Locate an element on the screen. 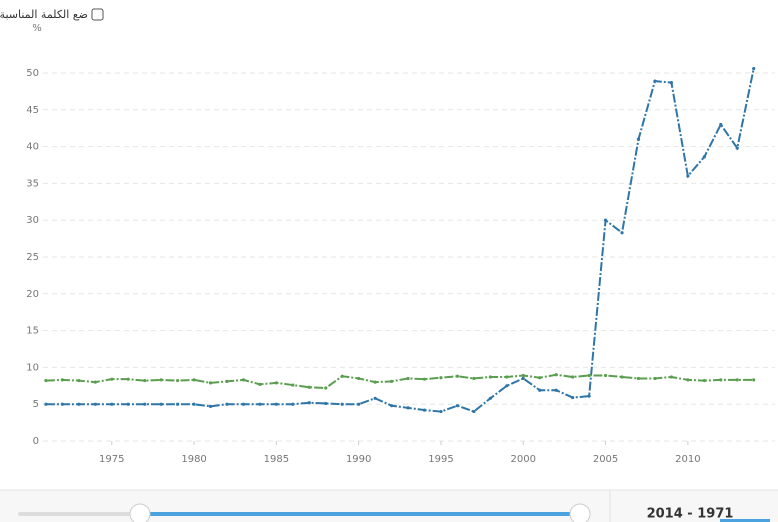 The image size is (778, 522). y-tick-label: 0 is located at coordinates (36, 441).